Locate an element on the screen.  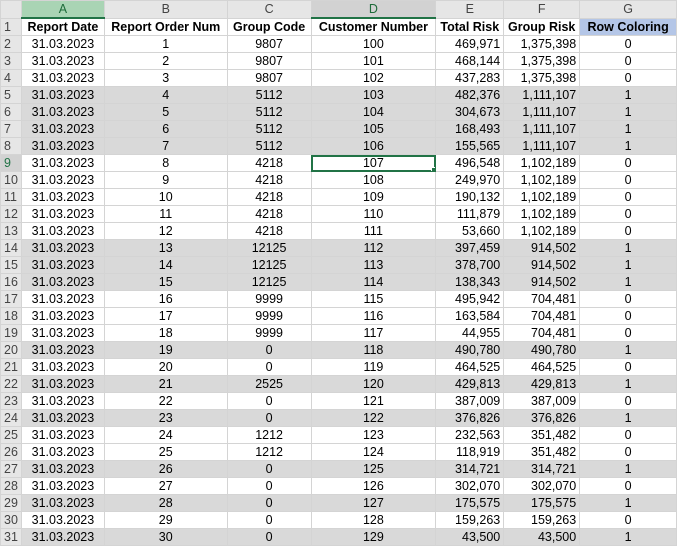
cell-total-risk: 44,955 is located at coordinates (470, 333).